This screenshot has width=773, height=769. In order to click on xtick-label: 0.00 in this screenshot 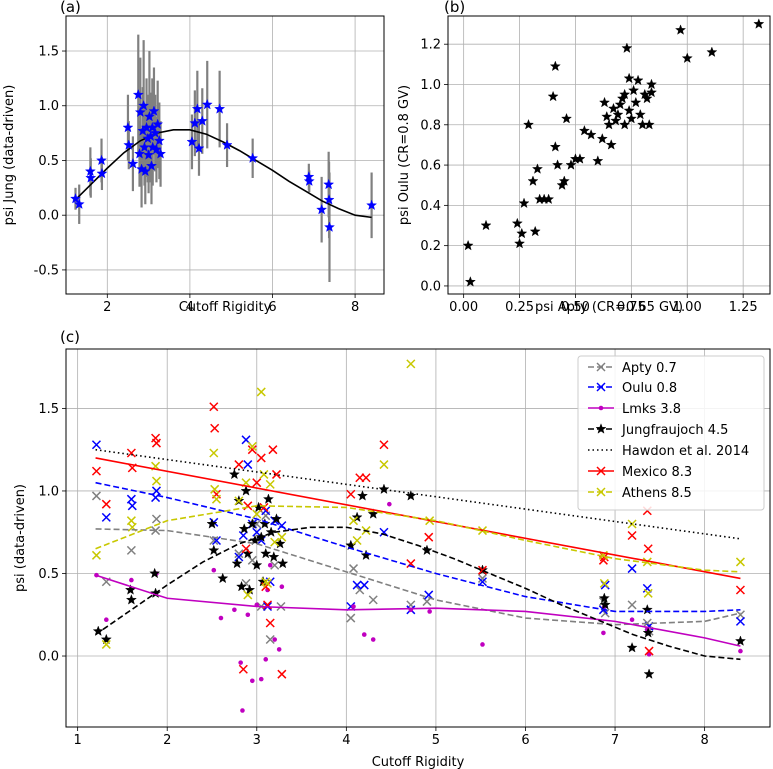, I will do `click(463, 307)`.